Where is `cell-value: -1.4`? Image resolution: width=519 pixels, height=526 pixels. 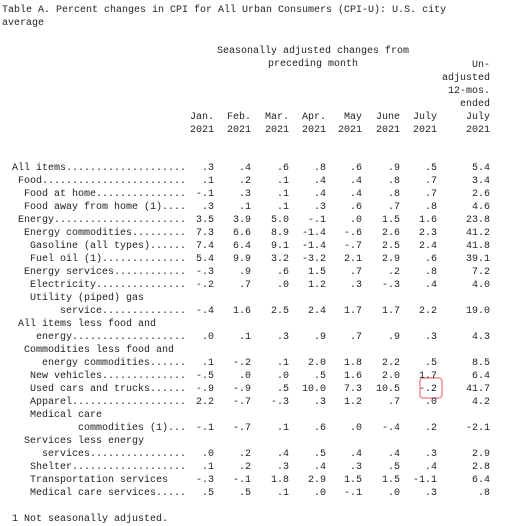
cell-value: -1.4 is located at coordinates (313, 246).